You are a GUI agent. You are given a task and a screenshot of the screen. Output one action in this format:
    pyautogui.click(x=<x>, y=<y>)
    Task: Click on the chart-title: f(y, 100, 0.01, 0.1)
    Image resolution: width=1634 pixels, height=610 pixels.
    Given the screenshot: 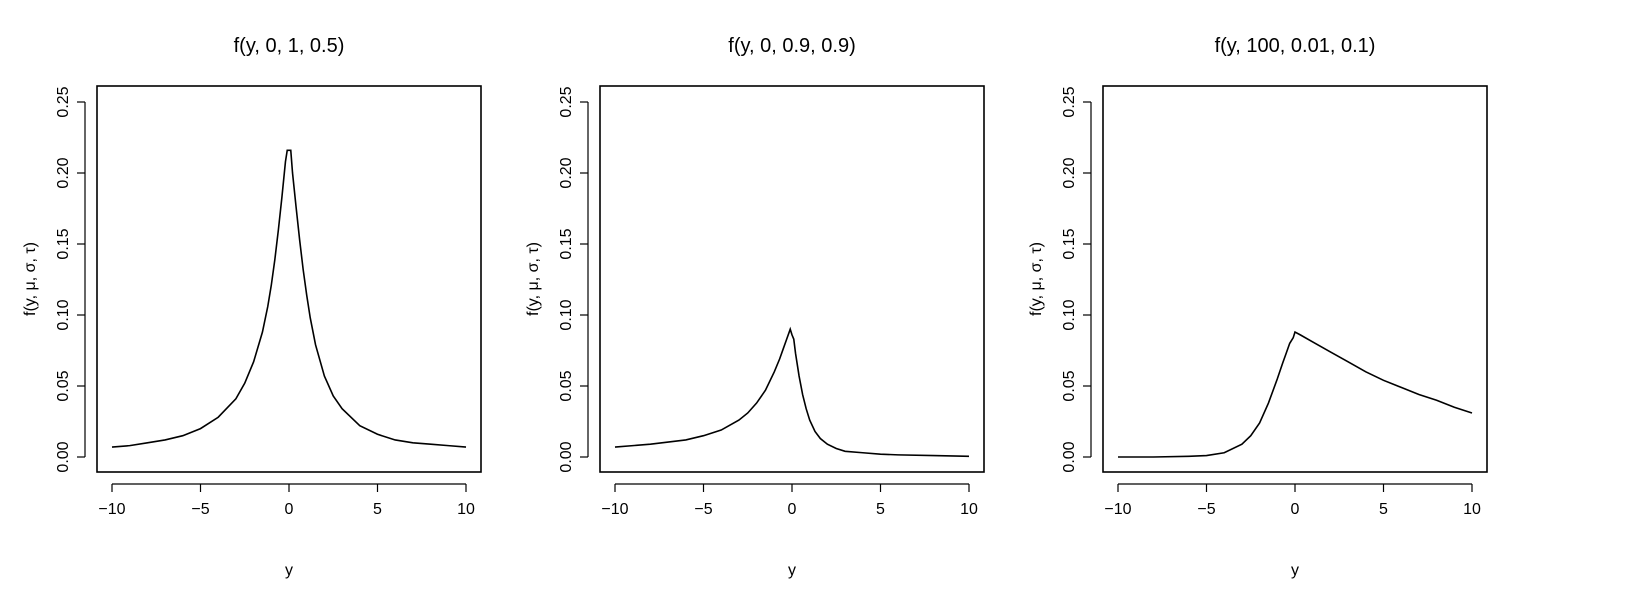 What is the action you would take?
    pyautogui.click(x=1295, y=46)
    